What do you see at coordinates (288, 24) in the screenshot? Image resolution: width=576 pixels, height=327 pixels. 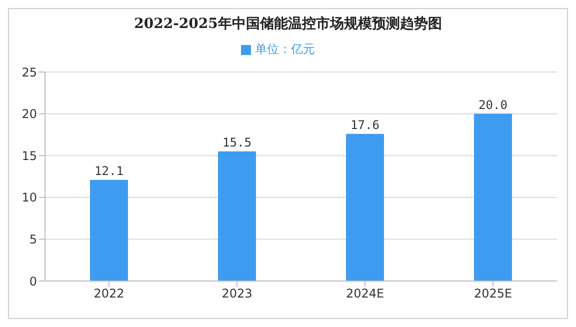 I see `chart-title: 2022-2025年中国储能温控市场规模预测趋势图` at bounding box center [288, 24].